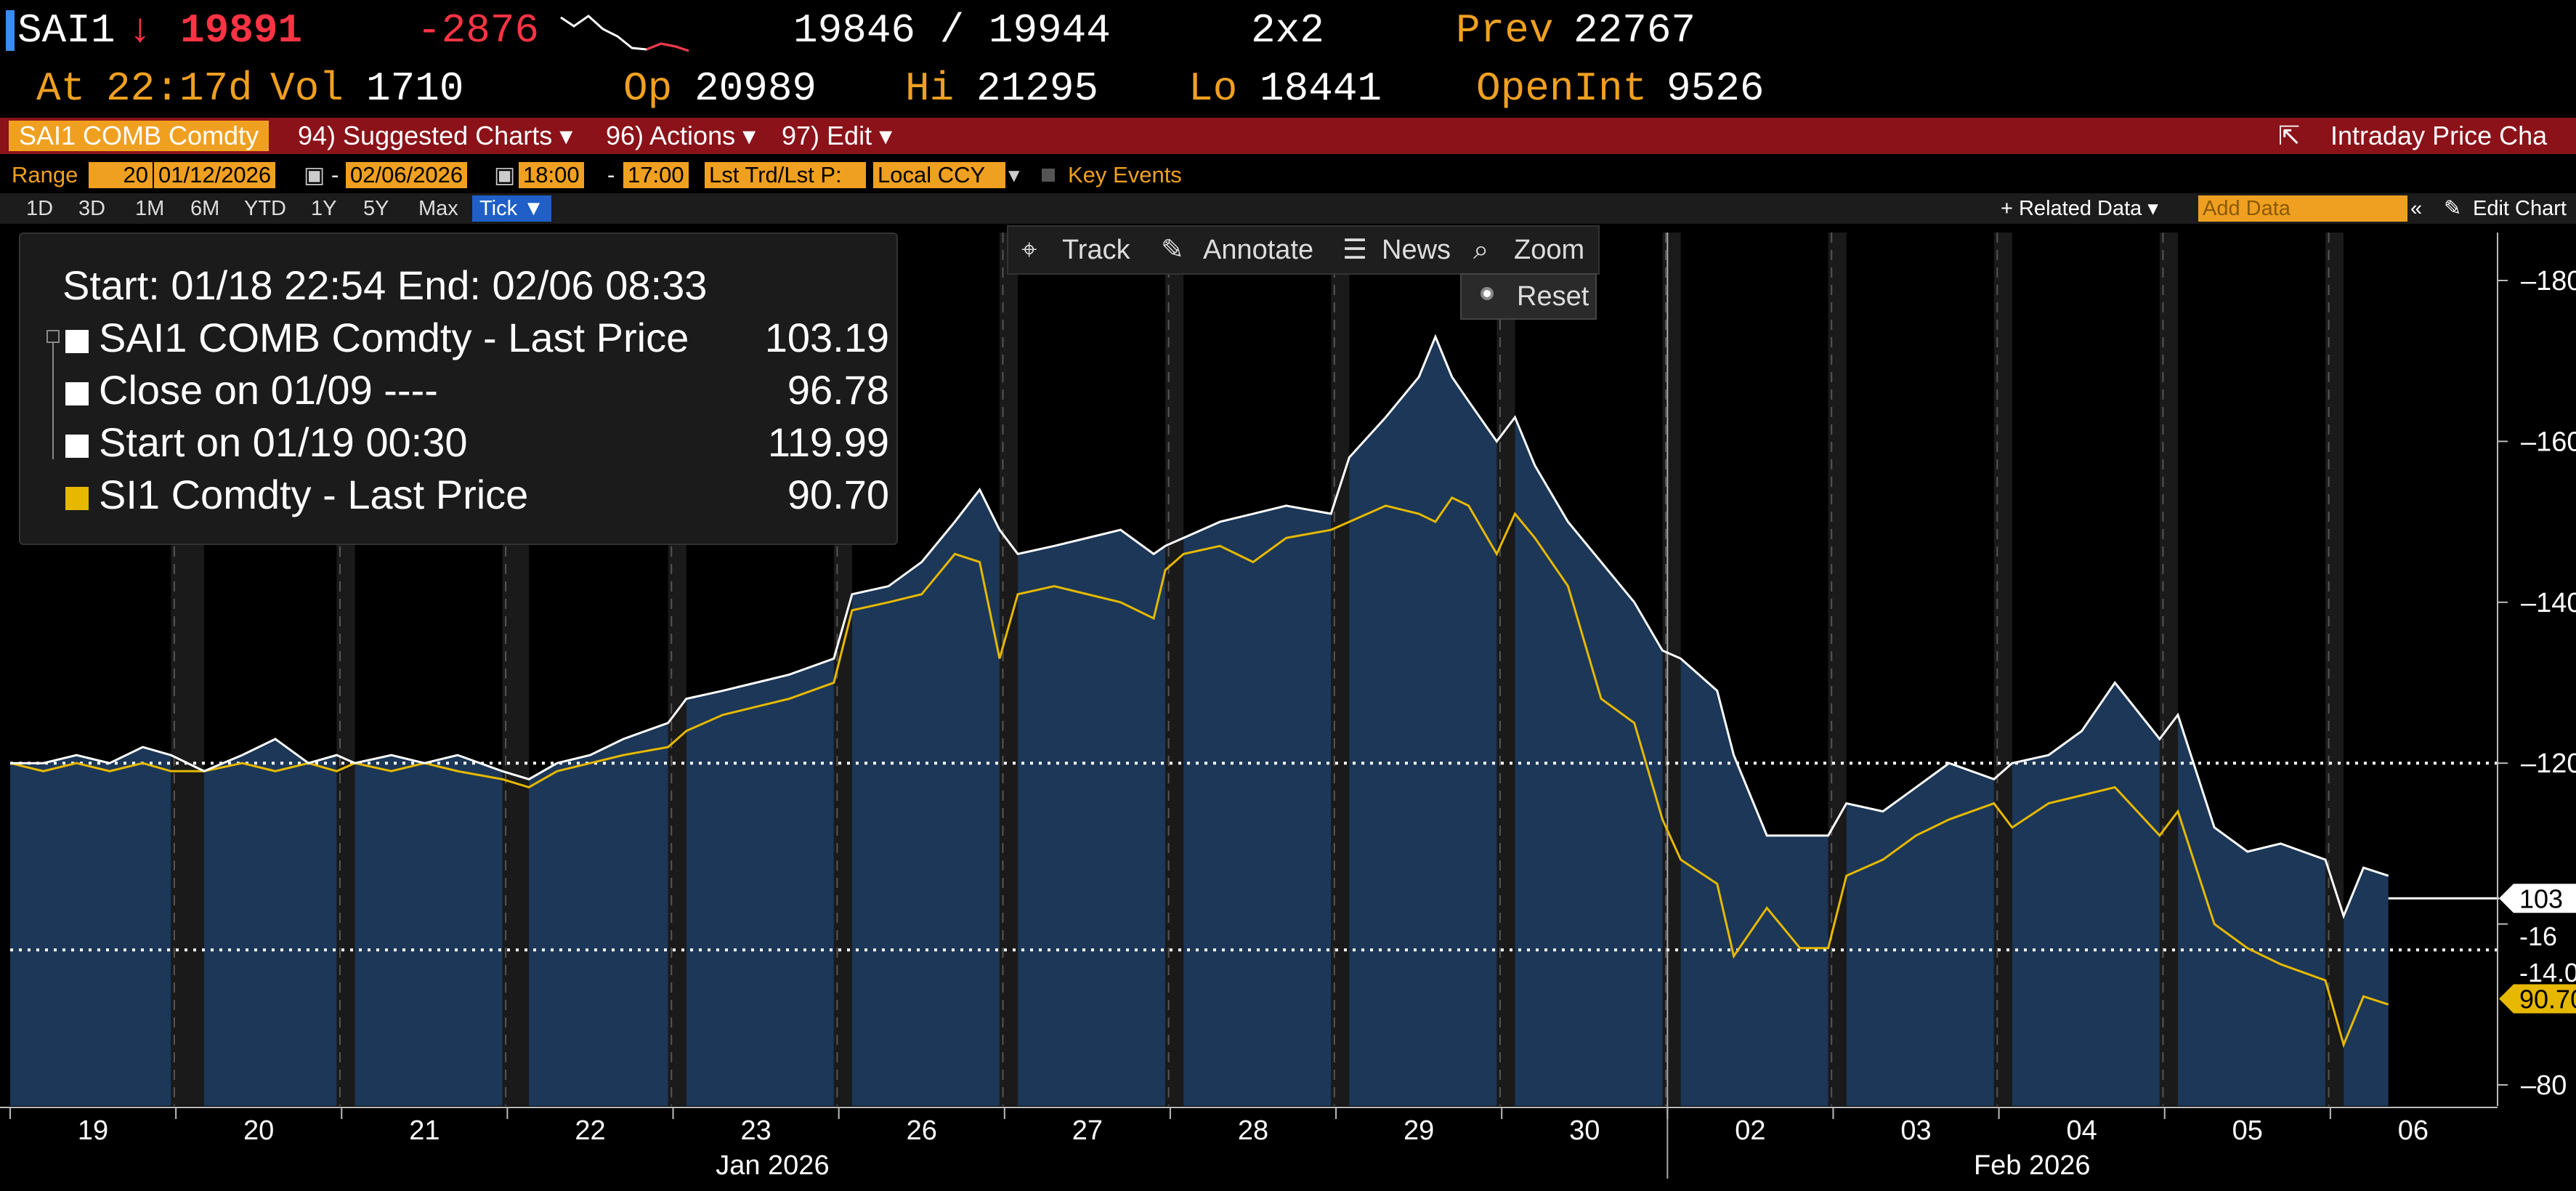  Describe the element at coordinates (681, 135) in the screenshot. I see `actions-button: 96) Actions ▾` at that location.